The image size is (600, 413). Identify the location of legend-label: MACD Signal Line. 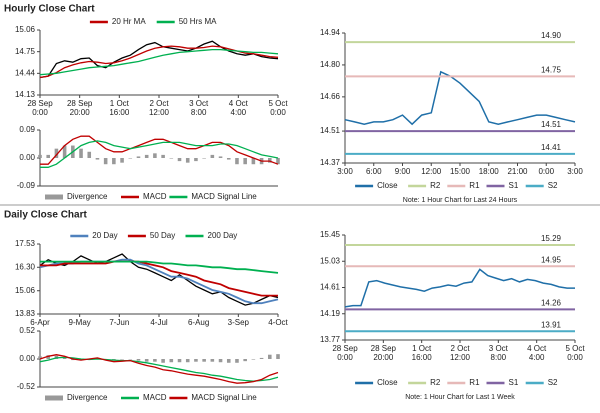
(224, 397).